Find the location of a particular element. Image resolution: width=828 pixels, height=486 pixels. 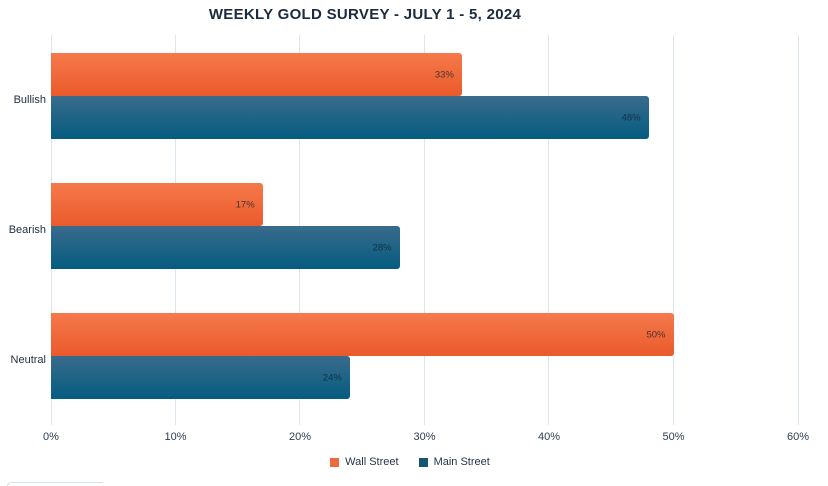

x-axis-tick-30-: 30% is located at coordinates (424, 437).